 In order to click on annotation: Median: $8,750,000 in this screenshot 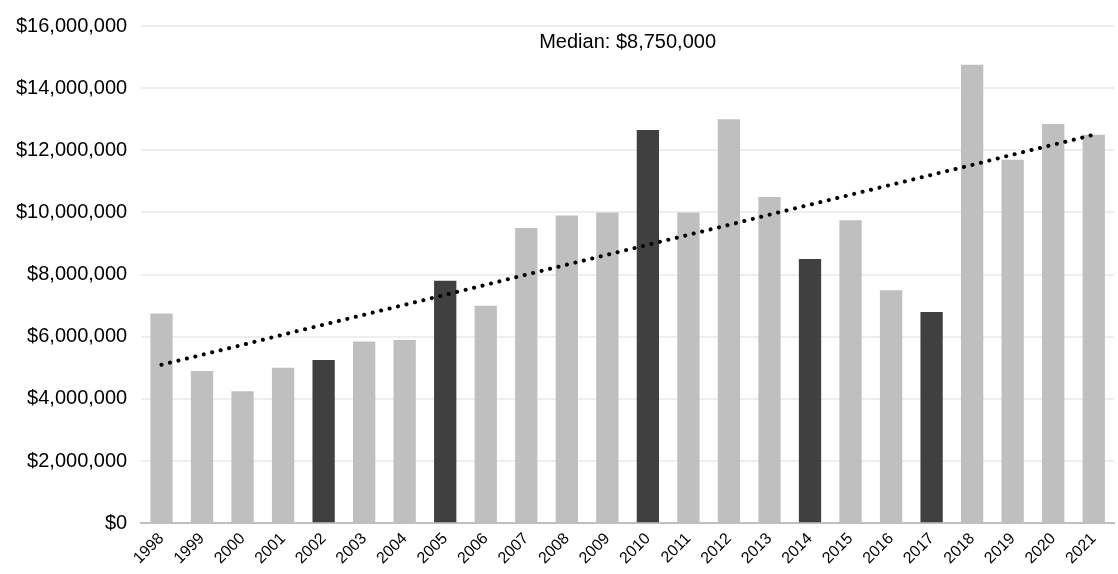, I will do `click(628, 40)`.